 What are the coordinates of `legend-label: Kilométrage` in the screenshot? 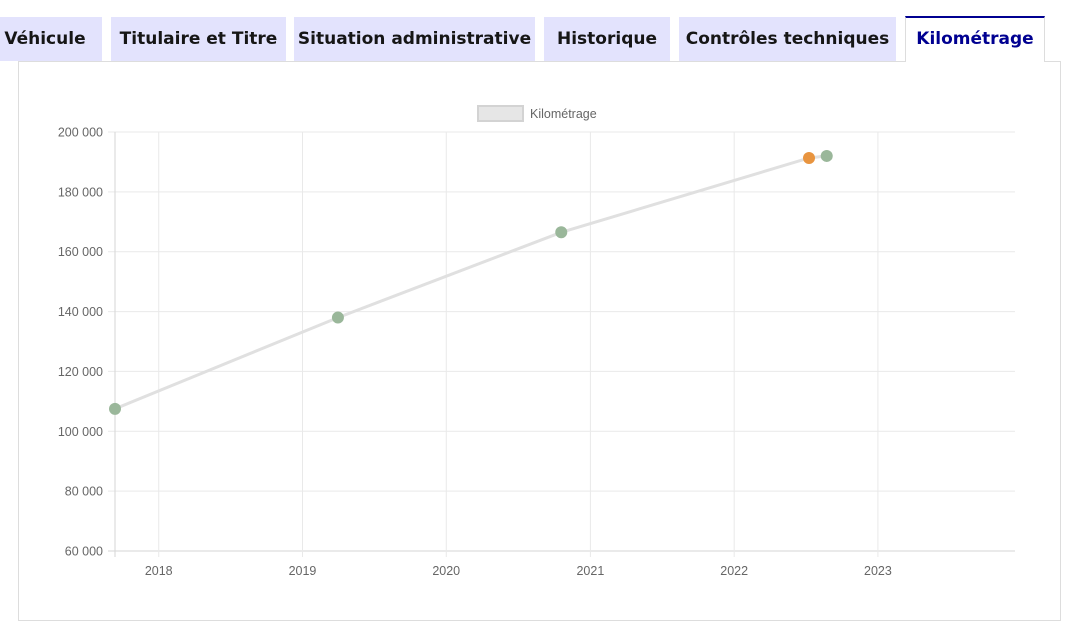 It's located at (563, 114).